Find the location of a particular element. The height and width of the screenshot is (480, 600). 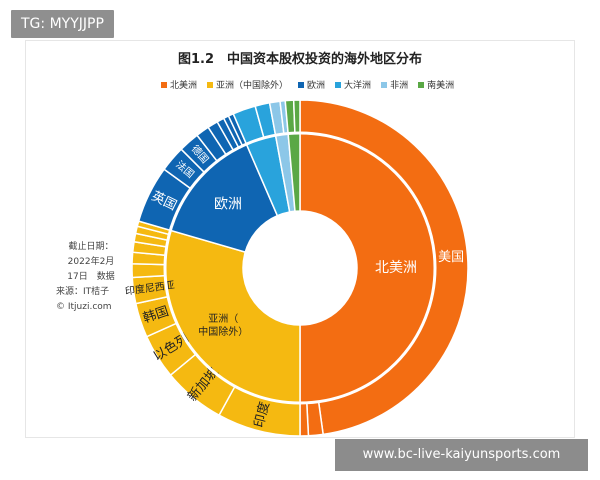

watermark-top: TG: MYYJJPP is located at coordinates (62, 24).